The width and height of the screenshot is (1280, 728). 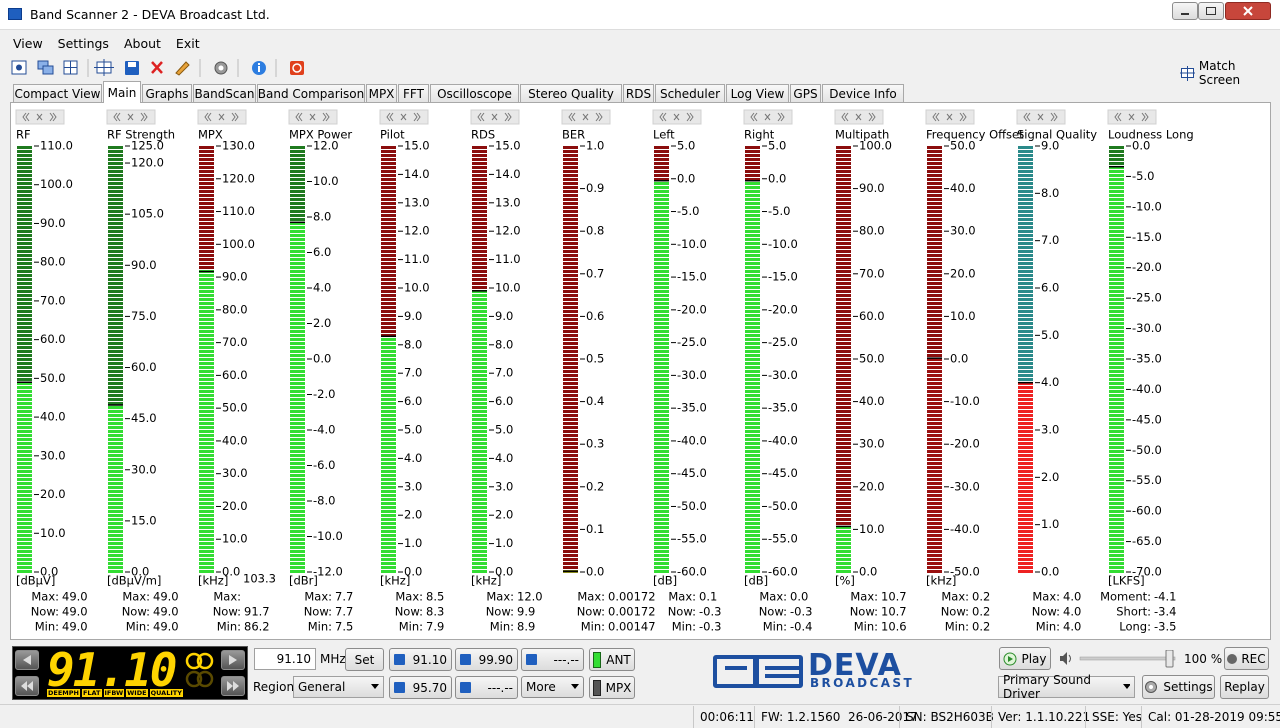 What do you see at coordinates (1248, 11) in the screenshot?
I see `close-button` at bounding box center [1248, 11].